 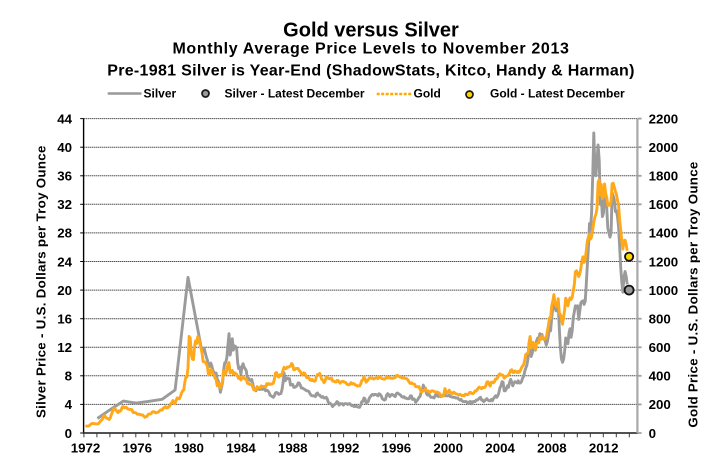 What do you see at coordinates (160, 94) in the screenshot?
I see `svg-text: Silver` at bounding box center [160, 94].